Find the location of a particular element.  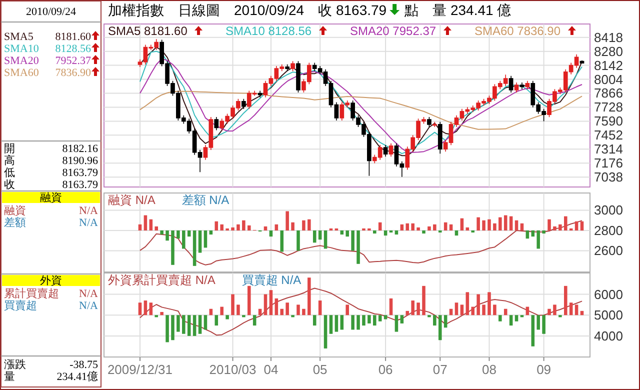

category-label: 差額 is located at coordinates (15, 222).